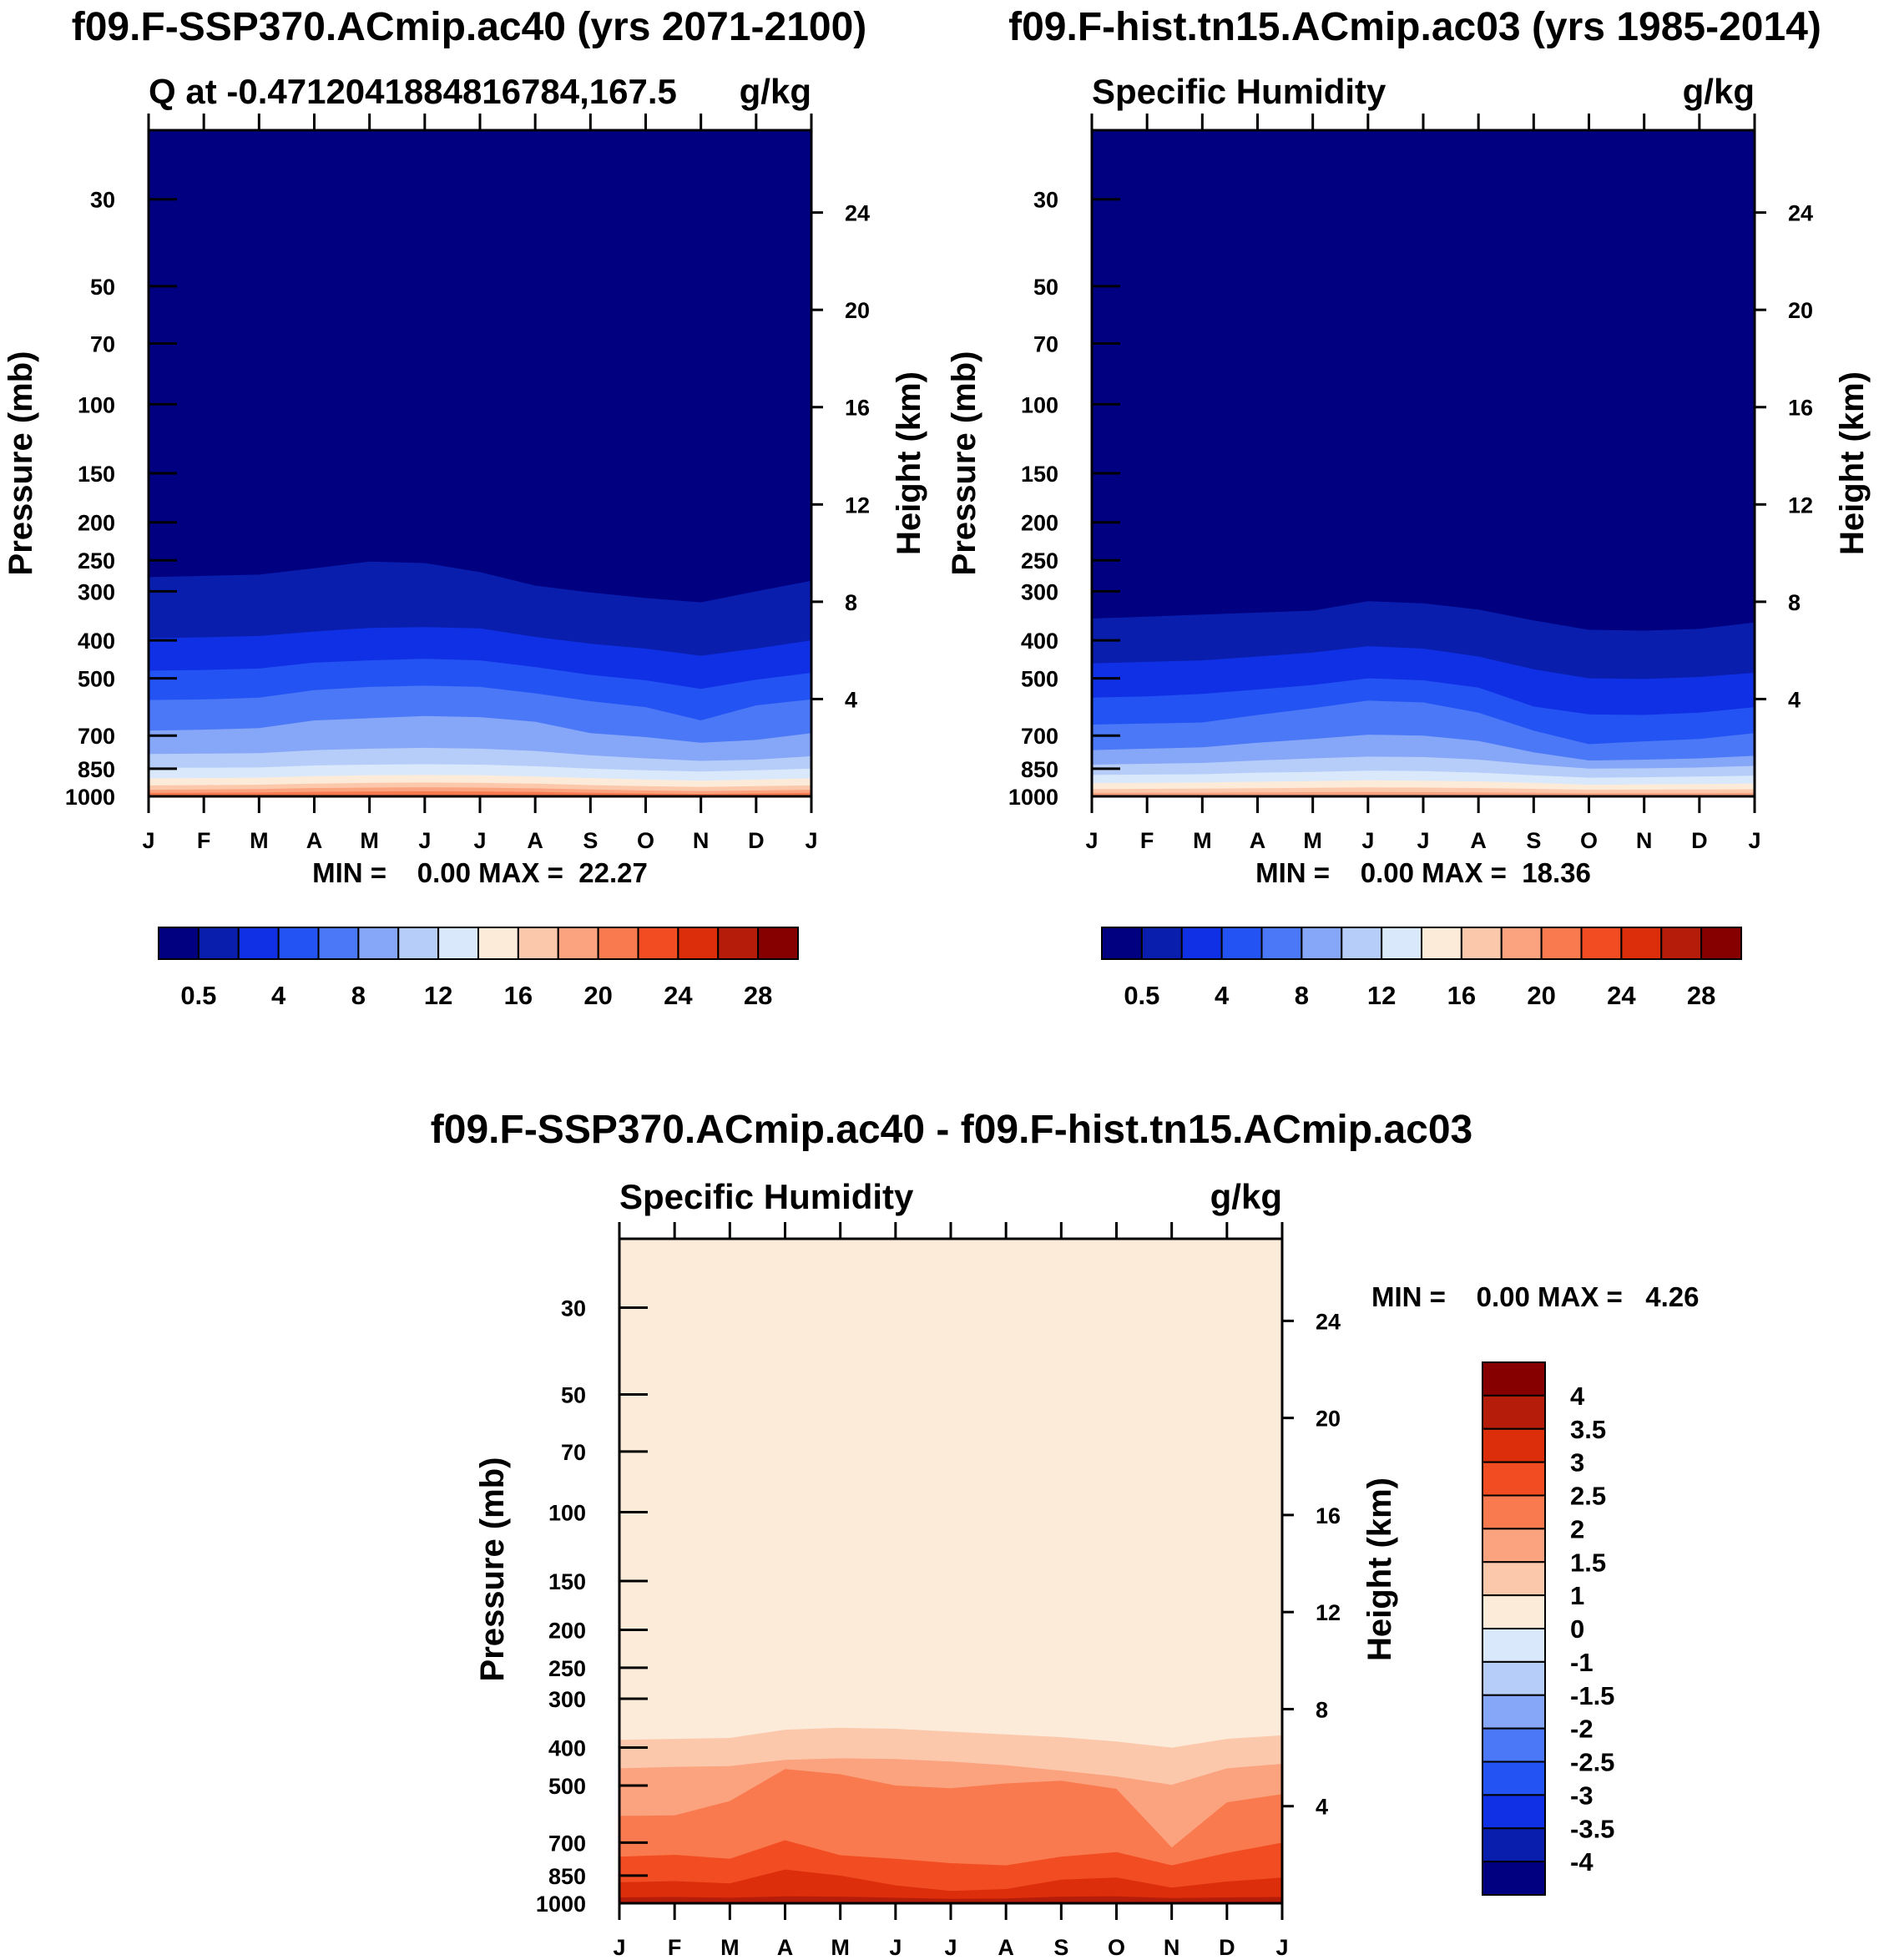 This screenshot has height=1960, width=1884. What do you see at coordinates (1800, 505) in the screenshot?
I see `height-tick-label: 12` at bounding box center [1800, 505].